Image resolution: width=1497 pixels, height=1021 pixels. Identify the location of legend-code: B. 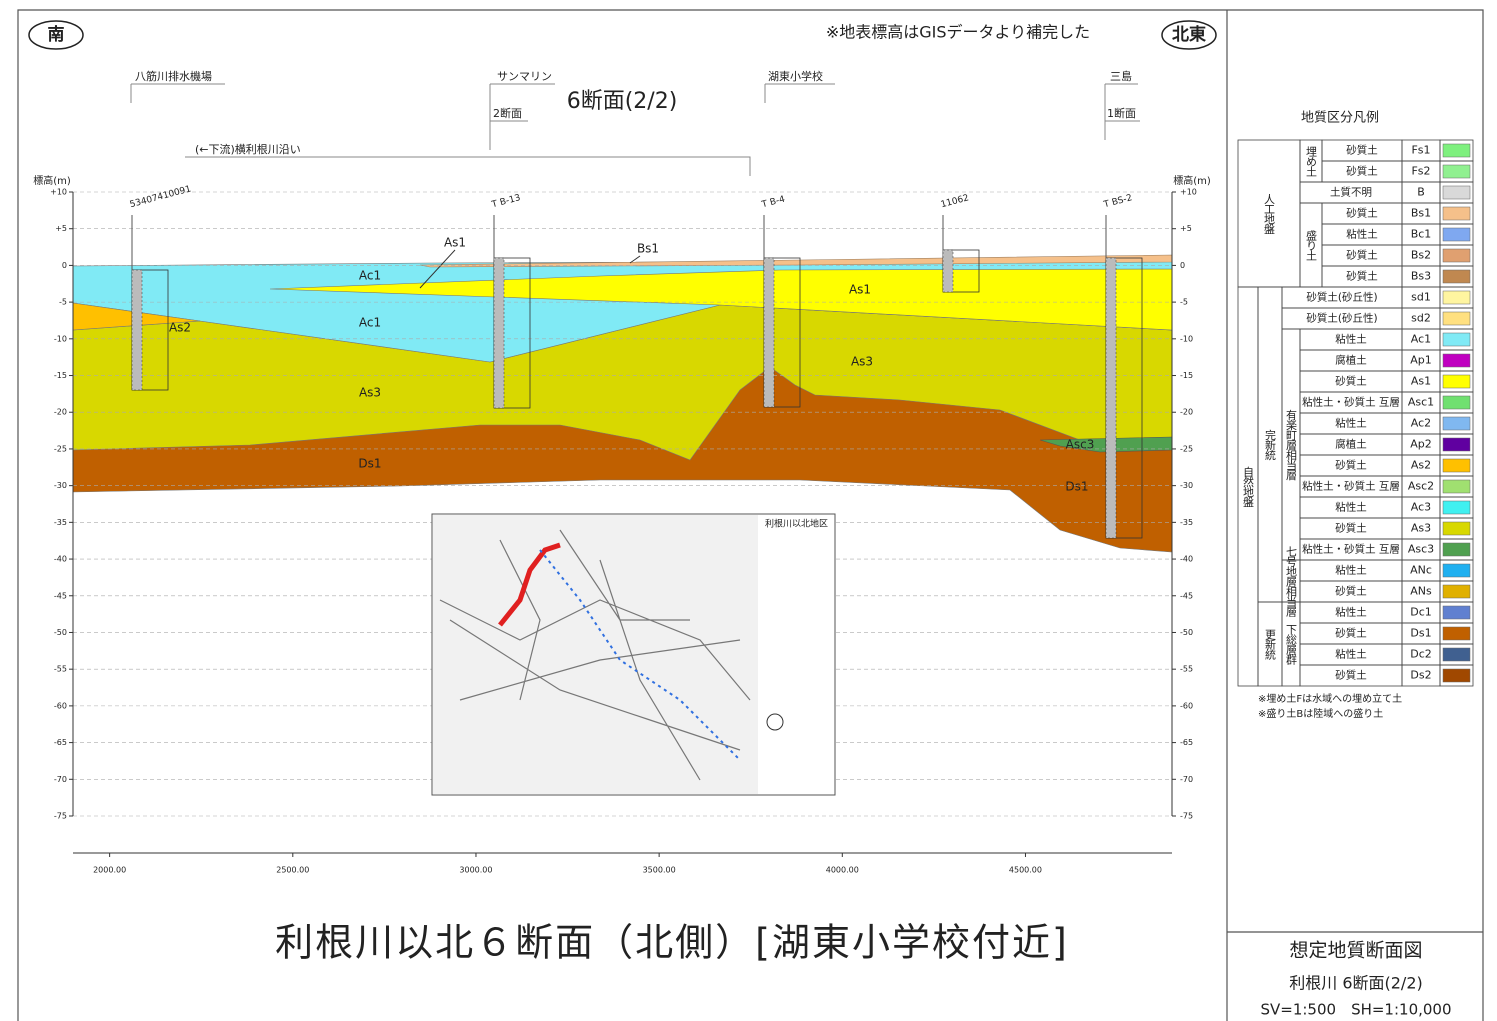
(1421, 192).